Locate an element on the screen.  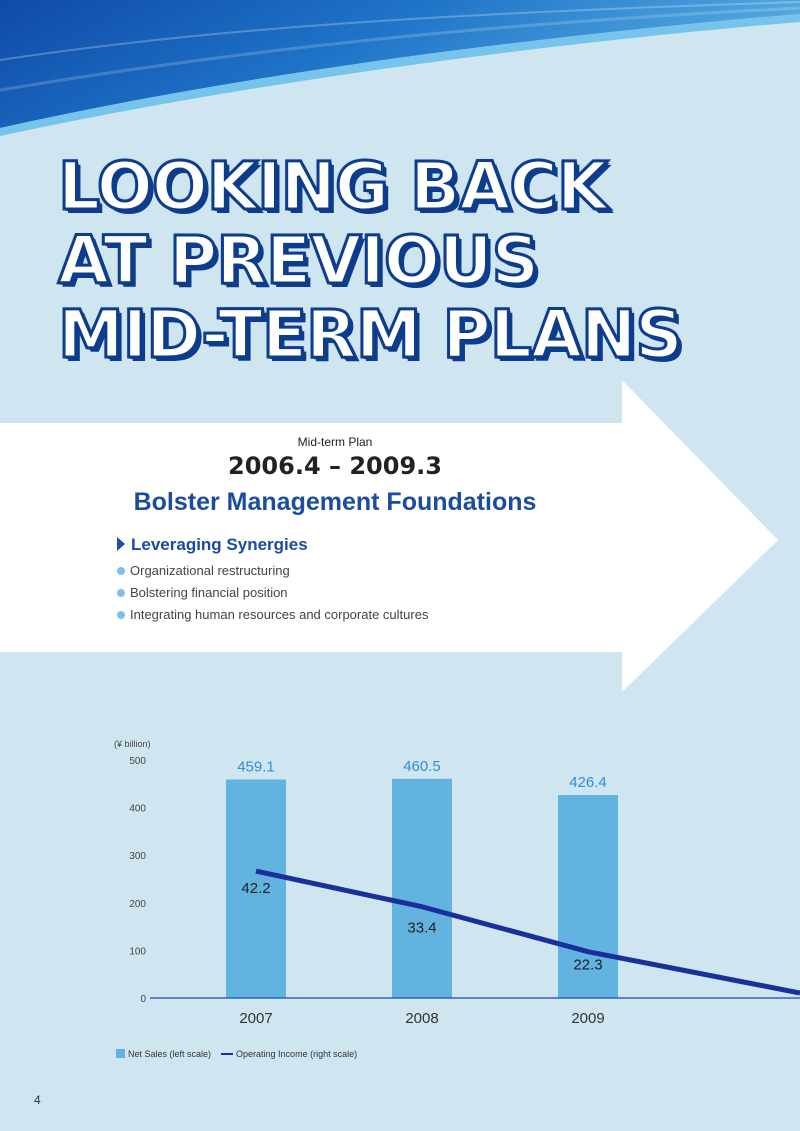
line-value-label: 42.2 is located at coordinates (255, 888).